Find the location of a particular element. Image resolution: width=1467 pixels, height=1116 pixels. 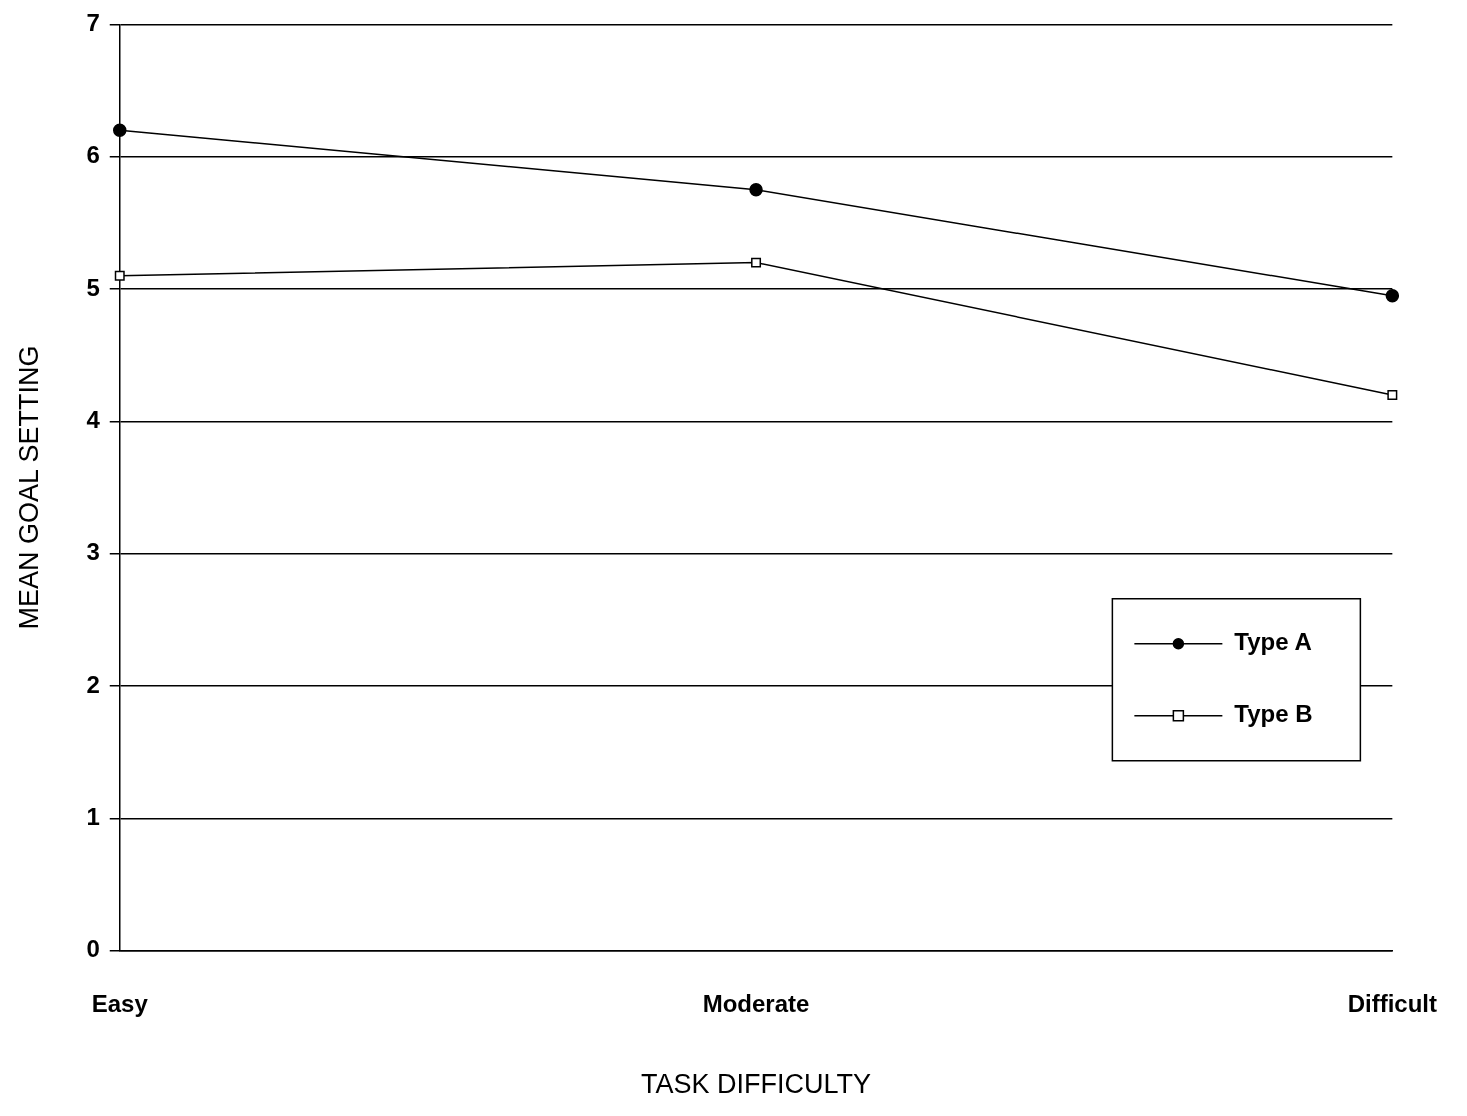

x-tick-label: Easy is located at coordinates (120, 1003).